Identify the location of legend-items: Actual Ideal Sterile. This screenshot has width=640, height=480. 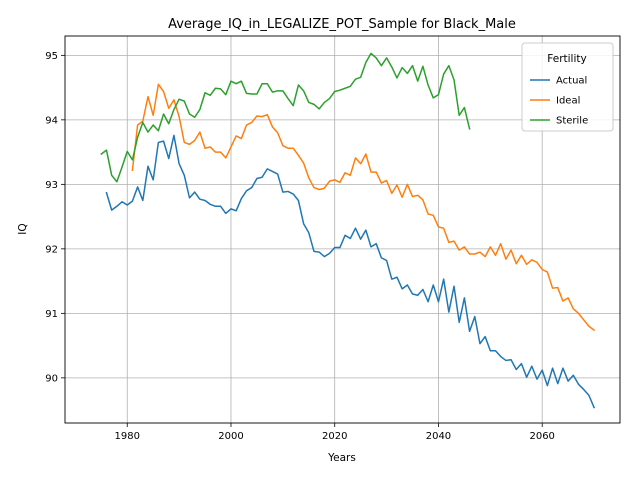
(559, 101).